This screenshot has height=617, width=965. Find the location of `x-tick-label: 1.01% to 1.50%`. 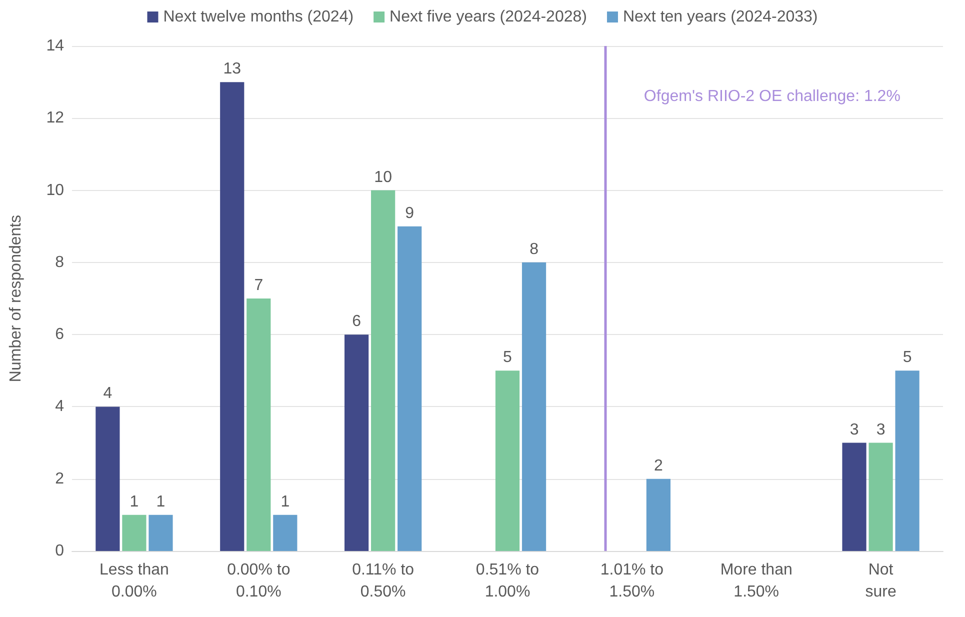

x-tick-label: 1.01% to 1.50% is located at coordinates (632, 581).